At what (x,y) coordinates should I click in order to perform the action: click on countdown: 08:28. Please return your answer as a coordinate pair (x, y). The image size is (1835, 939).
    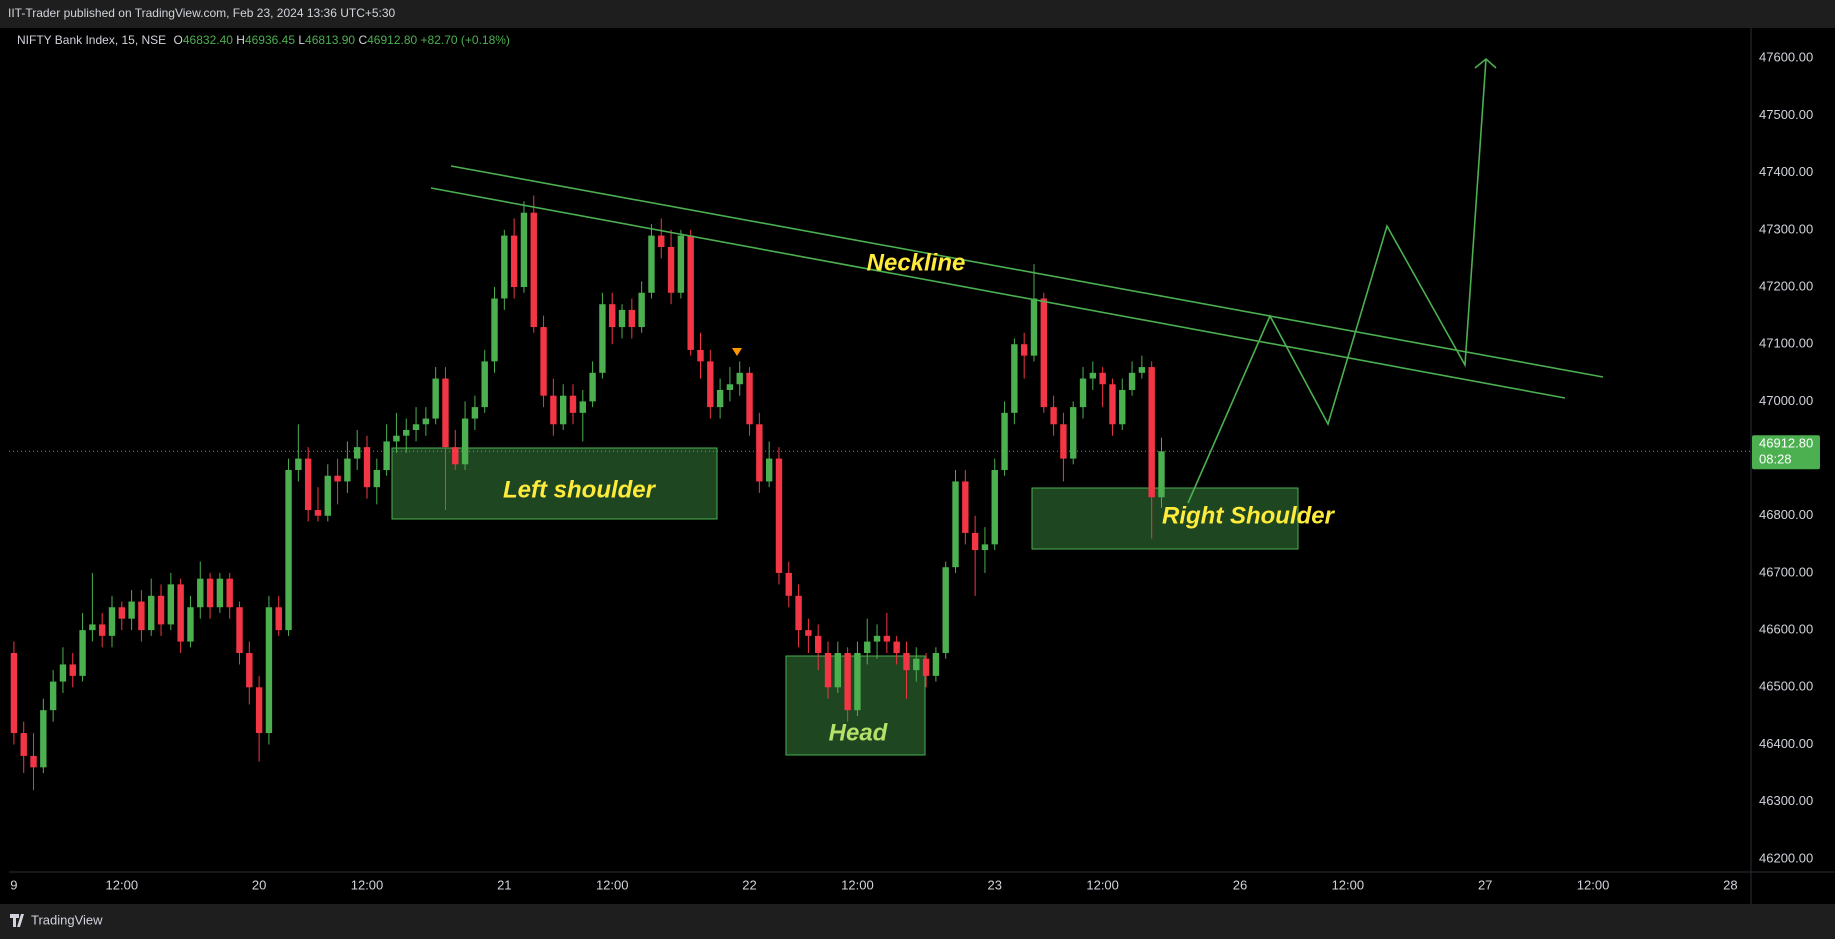
    Looking at the image, I should click on (1775, 459).